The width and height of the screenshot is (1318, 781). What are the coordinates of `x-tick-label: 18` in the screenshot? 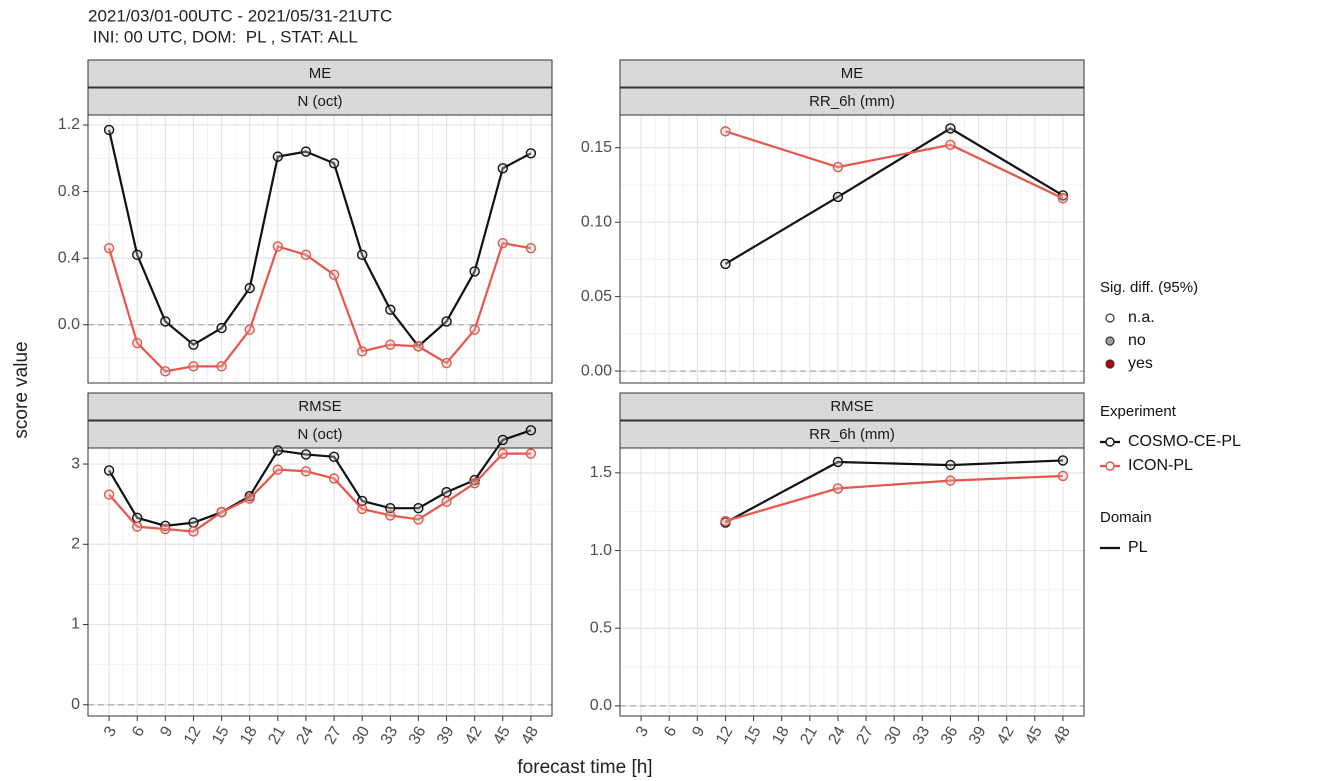 It's located at (781, 736).